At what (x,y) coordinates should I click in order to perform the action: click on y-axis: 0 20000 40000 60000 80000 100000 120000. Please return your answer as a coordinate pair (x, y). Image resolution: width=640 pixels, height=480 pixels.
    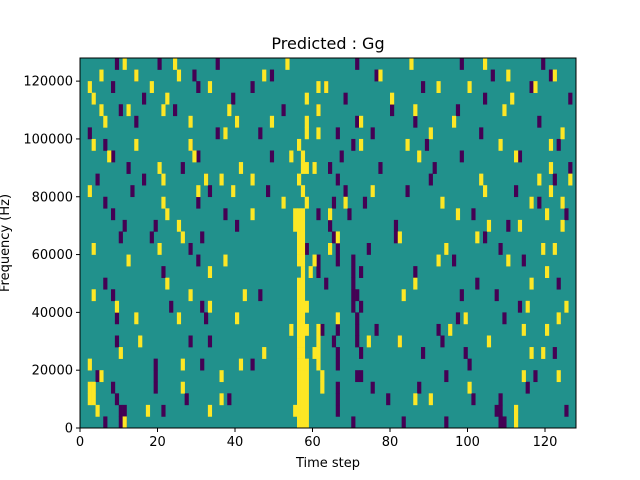
    Looking at the image, I should click on (51, 256).